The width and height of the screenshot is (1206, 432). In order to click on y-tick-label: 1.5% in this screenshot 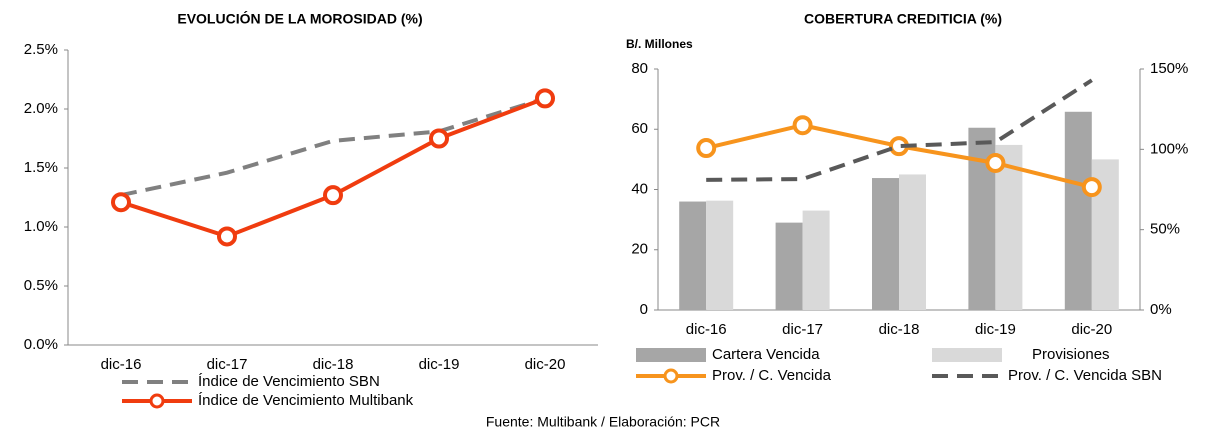, I will do `click(41, 167)`.